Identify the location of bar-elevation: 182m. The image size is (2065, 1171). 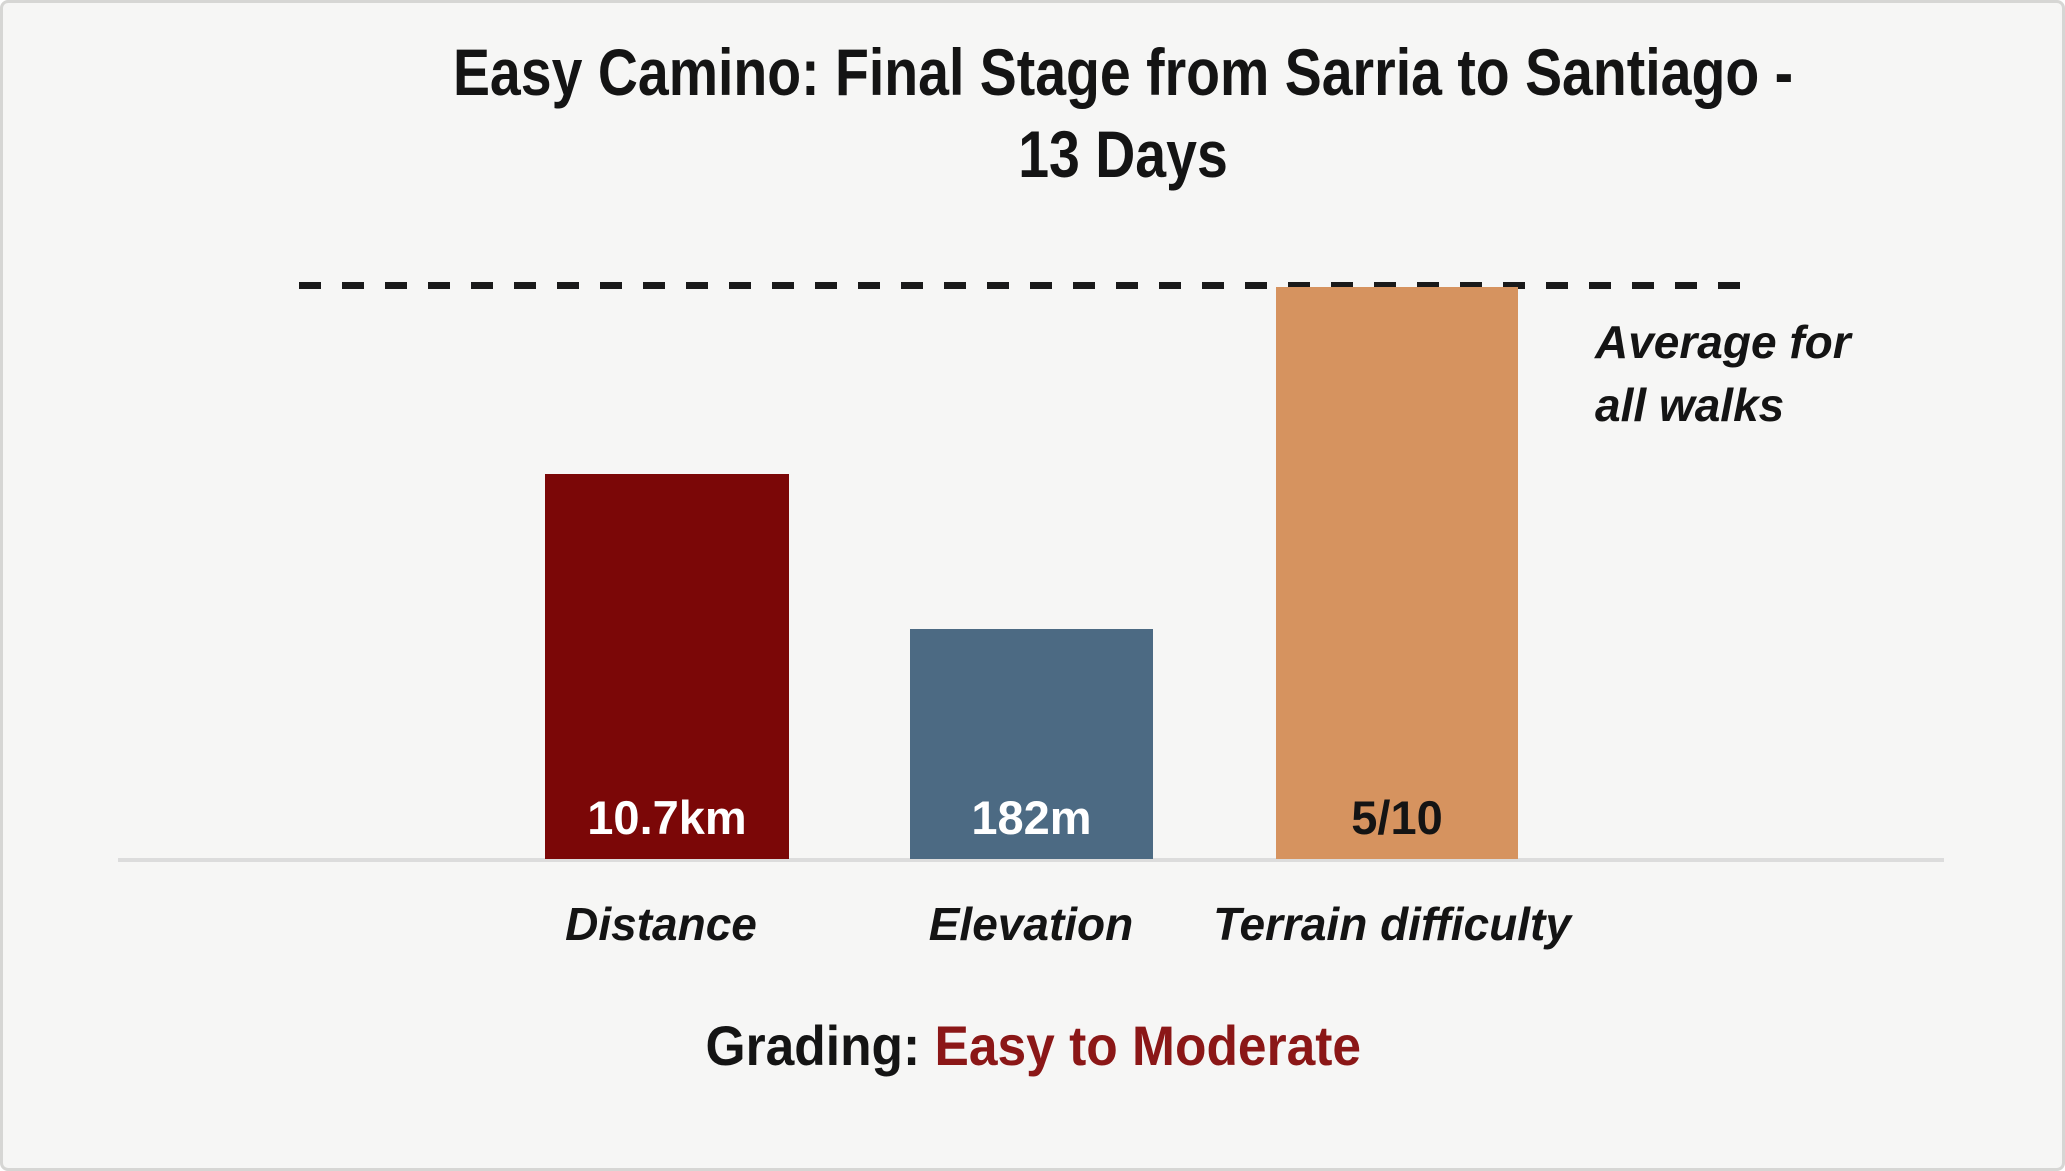
(1031, 744).